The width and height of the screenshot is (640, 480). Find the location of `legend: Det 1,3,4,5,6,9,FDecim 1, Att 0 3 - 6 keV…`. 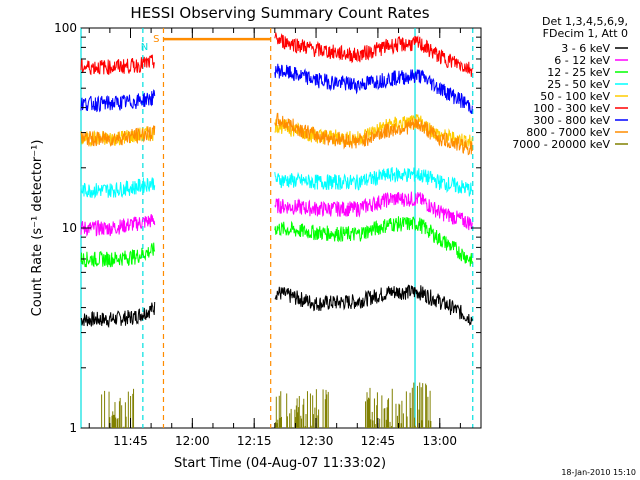

legend: Det 1,3,4,5,6,9,FDecim 1, Att 0 3 - 6 keV… is located at coordinates (570, 83).